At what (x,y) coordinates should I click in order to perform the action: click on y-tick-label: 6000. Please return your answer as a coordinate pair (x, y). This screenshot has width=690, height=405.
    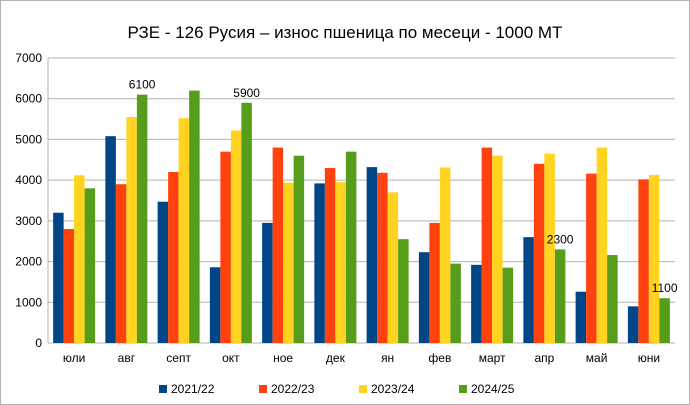
    Looking at the image, I should click on (28, 99).